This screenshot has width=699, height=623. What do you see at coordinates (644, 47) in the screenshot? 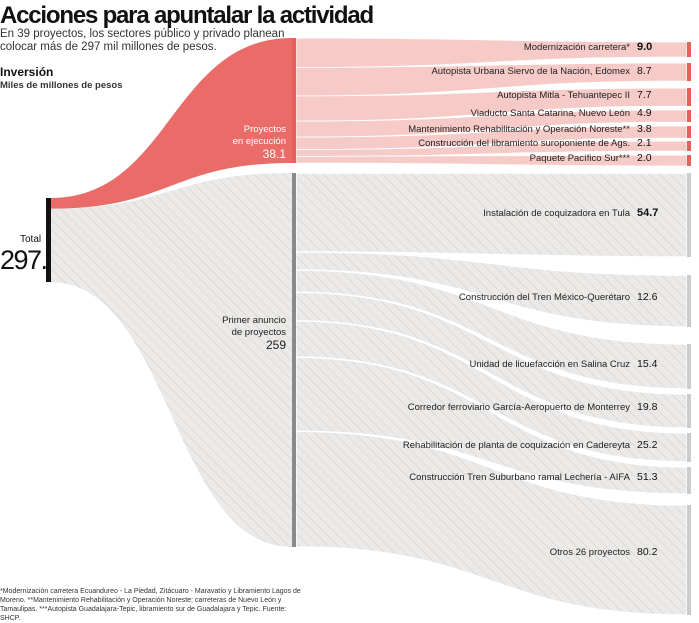
I see `project-value: 9.0` at bounding box center [644, 47].